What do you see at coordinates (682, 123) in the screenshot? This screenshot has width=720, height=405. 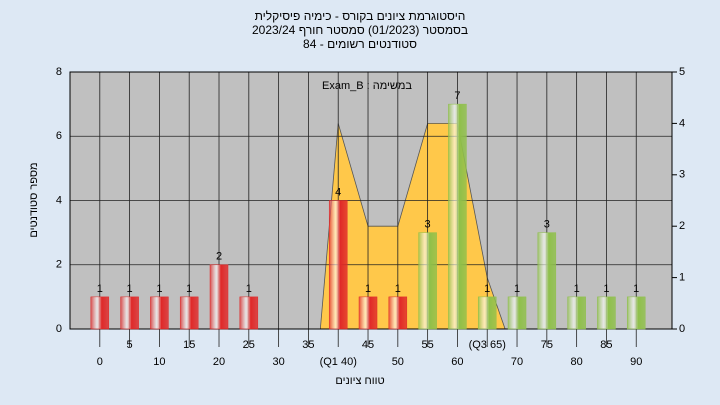 I see `y2-tick-label: 4` at bounding box center [682, 123].